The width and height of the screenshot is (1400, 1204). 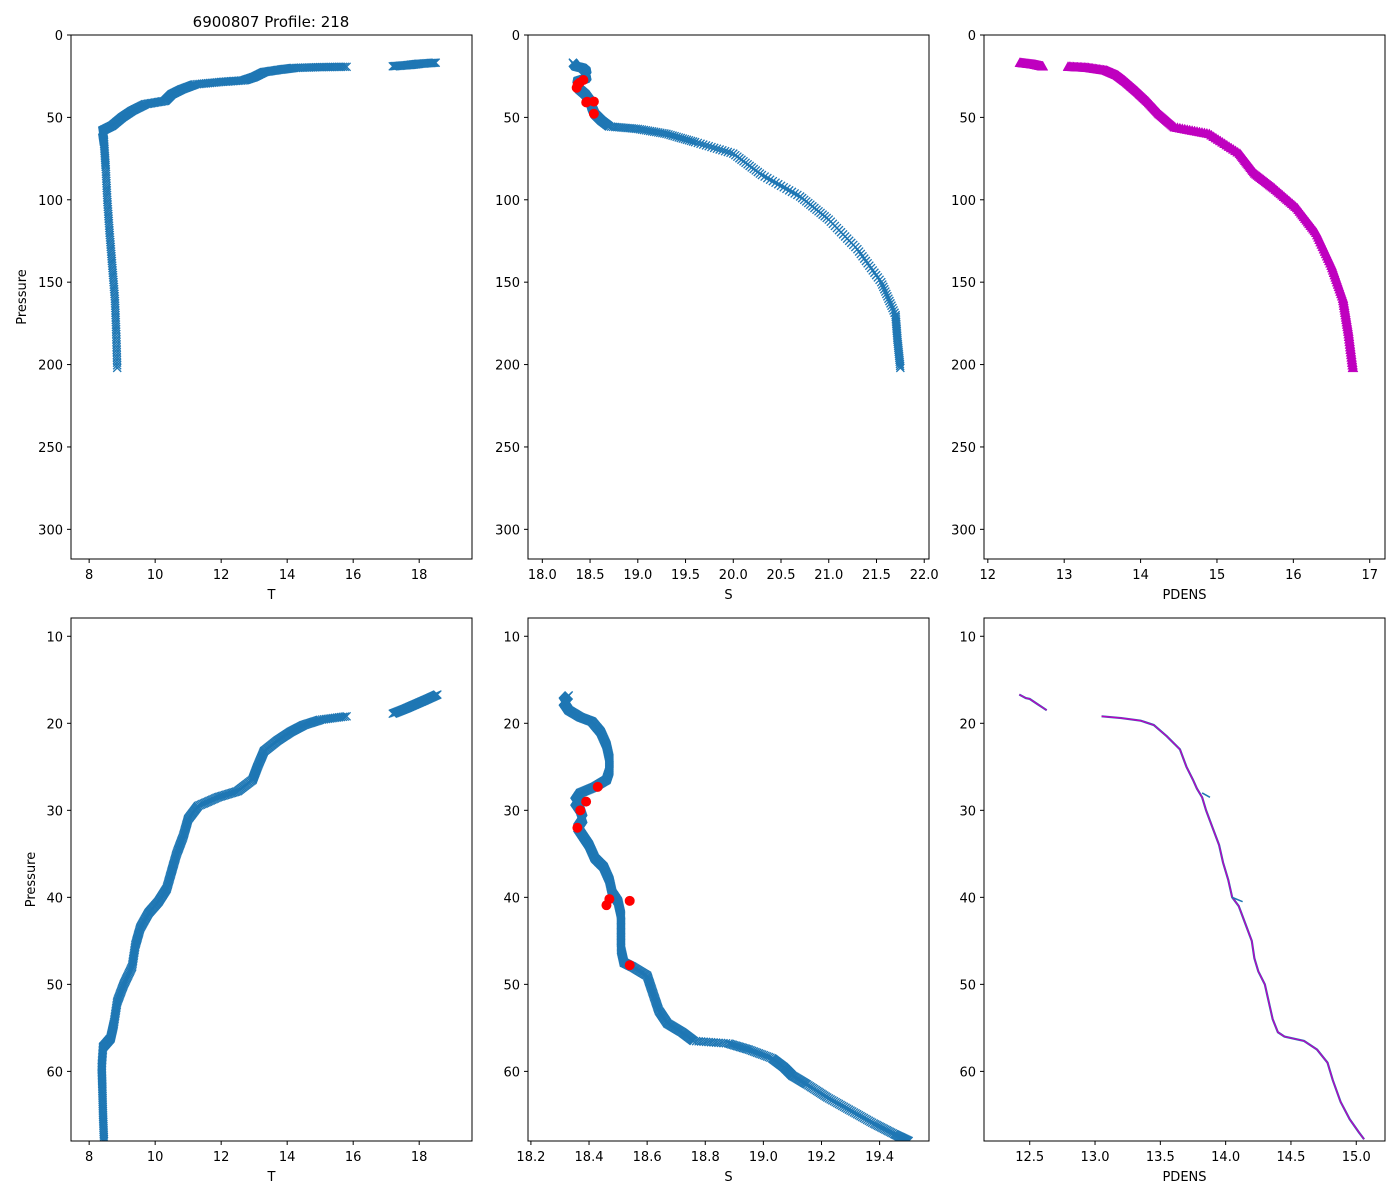 What do you see at coordinates (1160, 1157) in the screenshot?
I see `x-tick-label: 13.5` at bounding box center [1160, 1157].